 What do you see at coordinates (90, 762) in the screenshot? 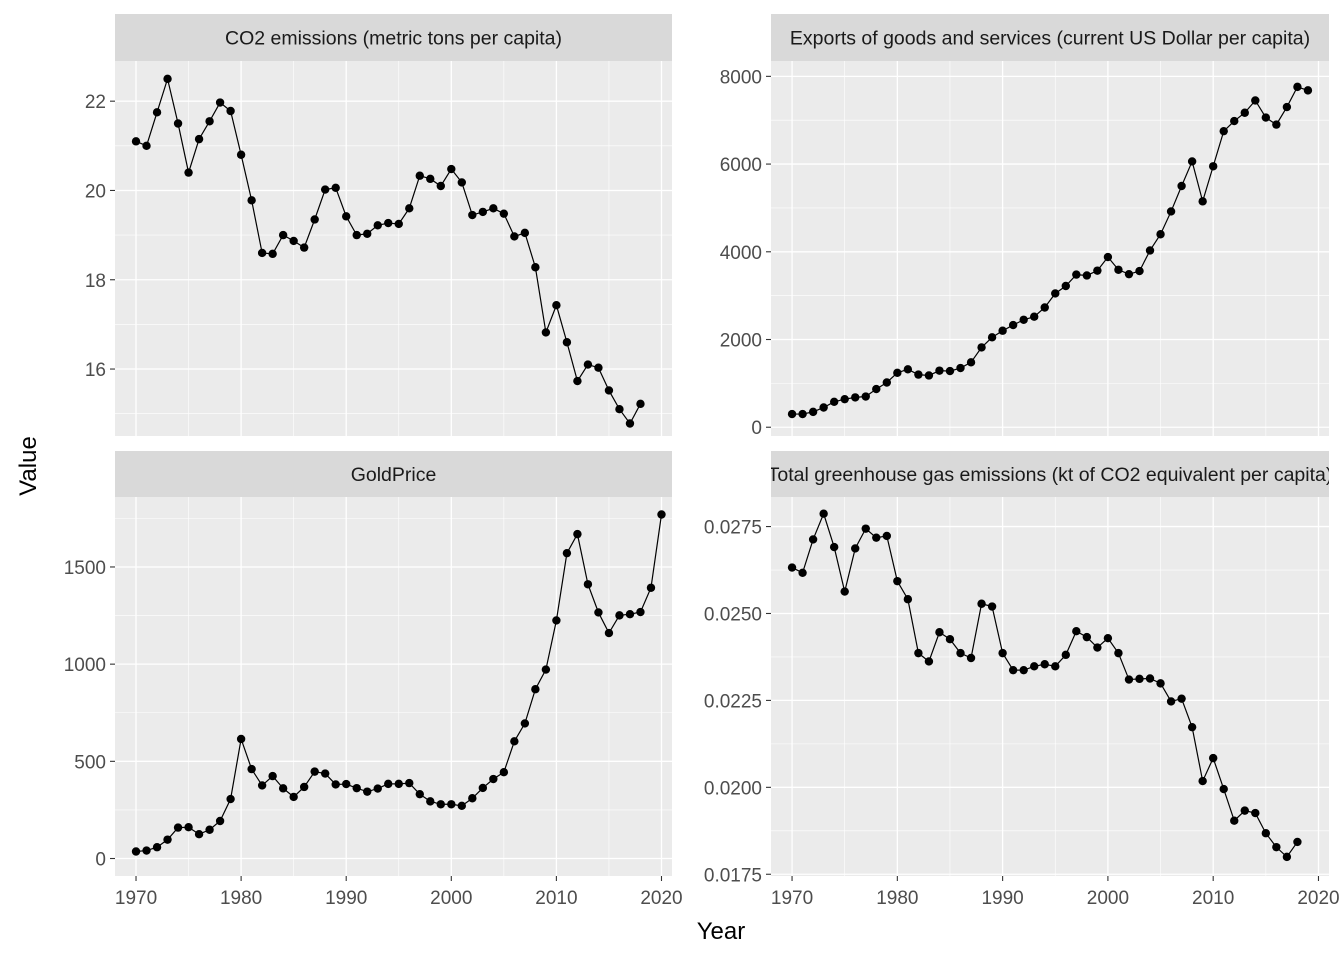
I see `y-tick-label: 500` at bounding box center [90, 762].